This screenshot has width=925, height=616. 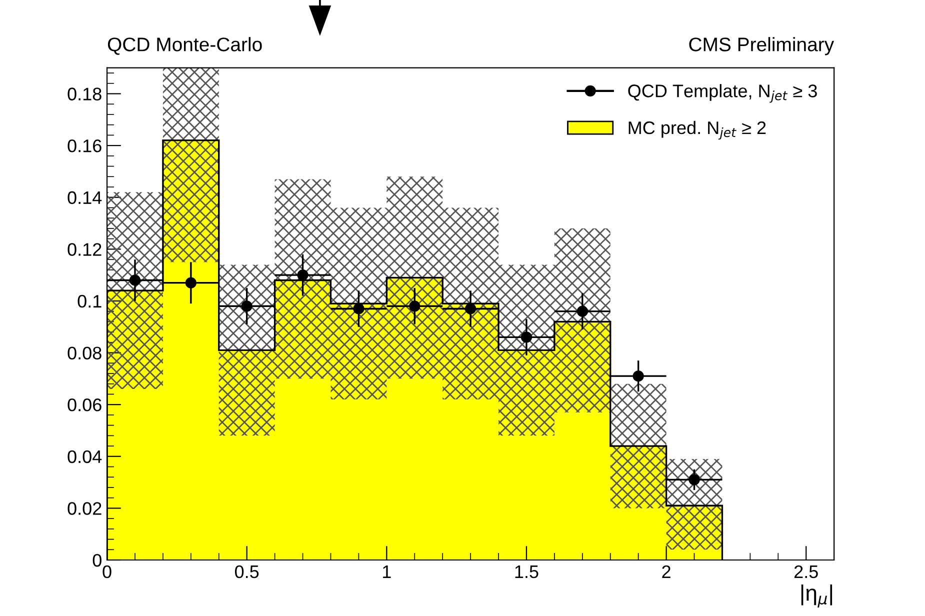 I want to click on chart-title: QCD Monte-Carlo, so click(x=185, y=46).